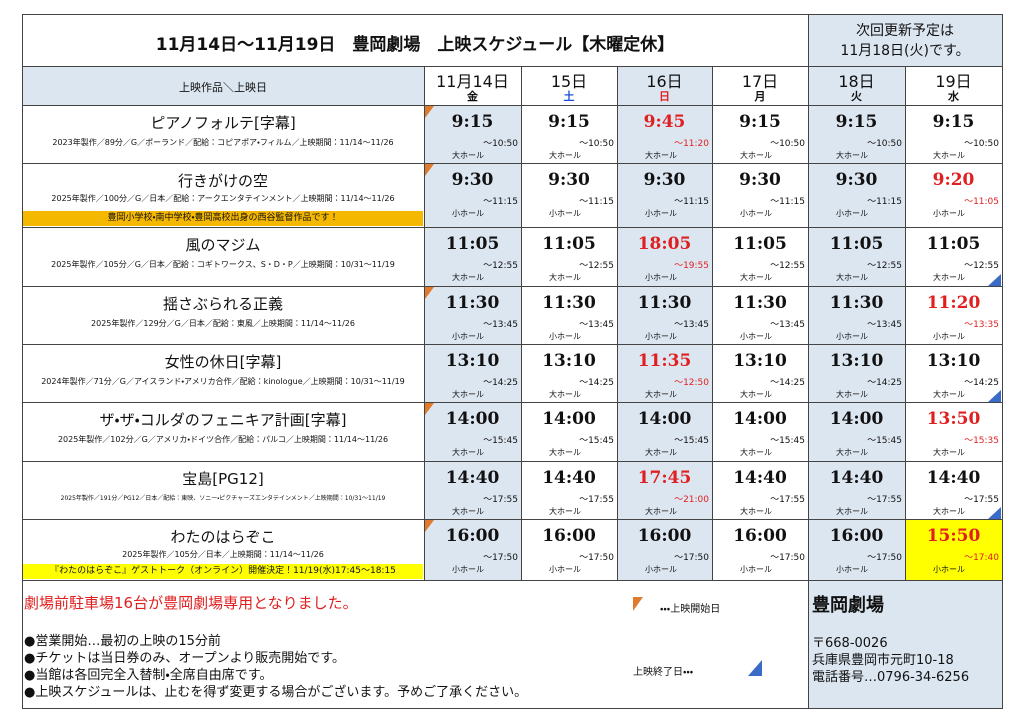 This screenshot has height=725, width=1024. I want to click on show-time: 13:50, so click(953, 419).